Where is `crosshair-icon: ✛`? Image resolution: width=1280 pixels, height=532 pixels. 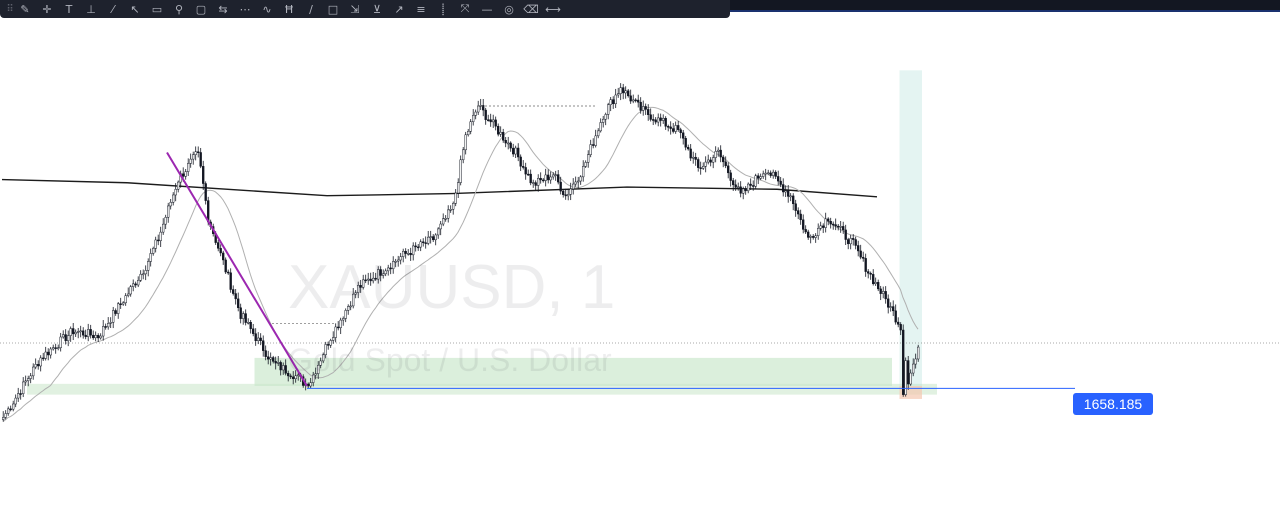
crosshair-icon: ✛ is located at coordinates (47, 9).